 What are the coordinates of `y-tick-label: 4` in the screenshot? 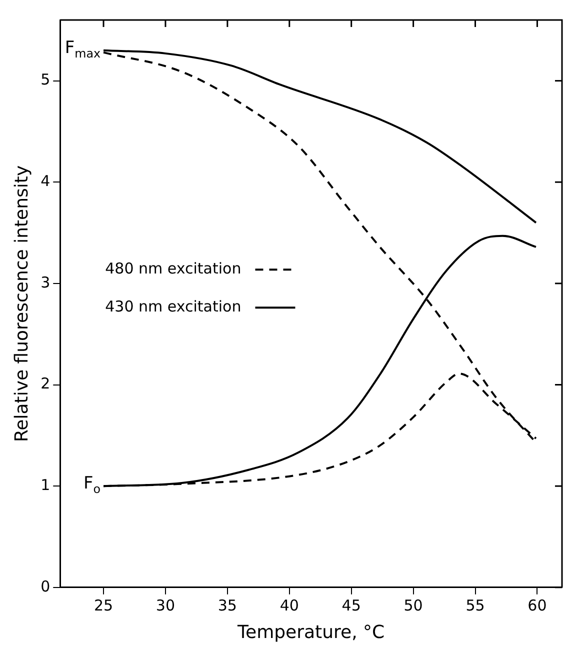 It's located at (45, 181).